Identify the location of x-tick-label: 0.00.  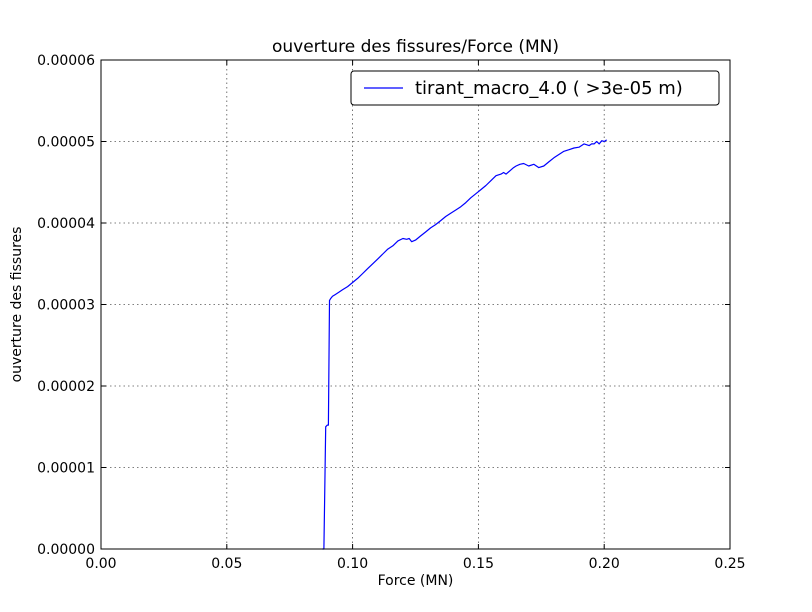
(100, 564).